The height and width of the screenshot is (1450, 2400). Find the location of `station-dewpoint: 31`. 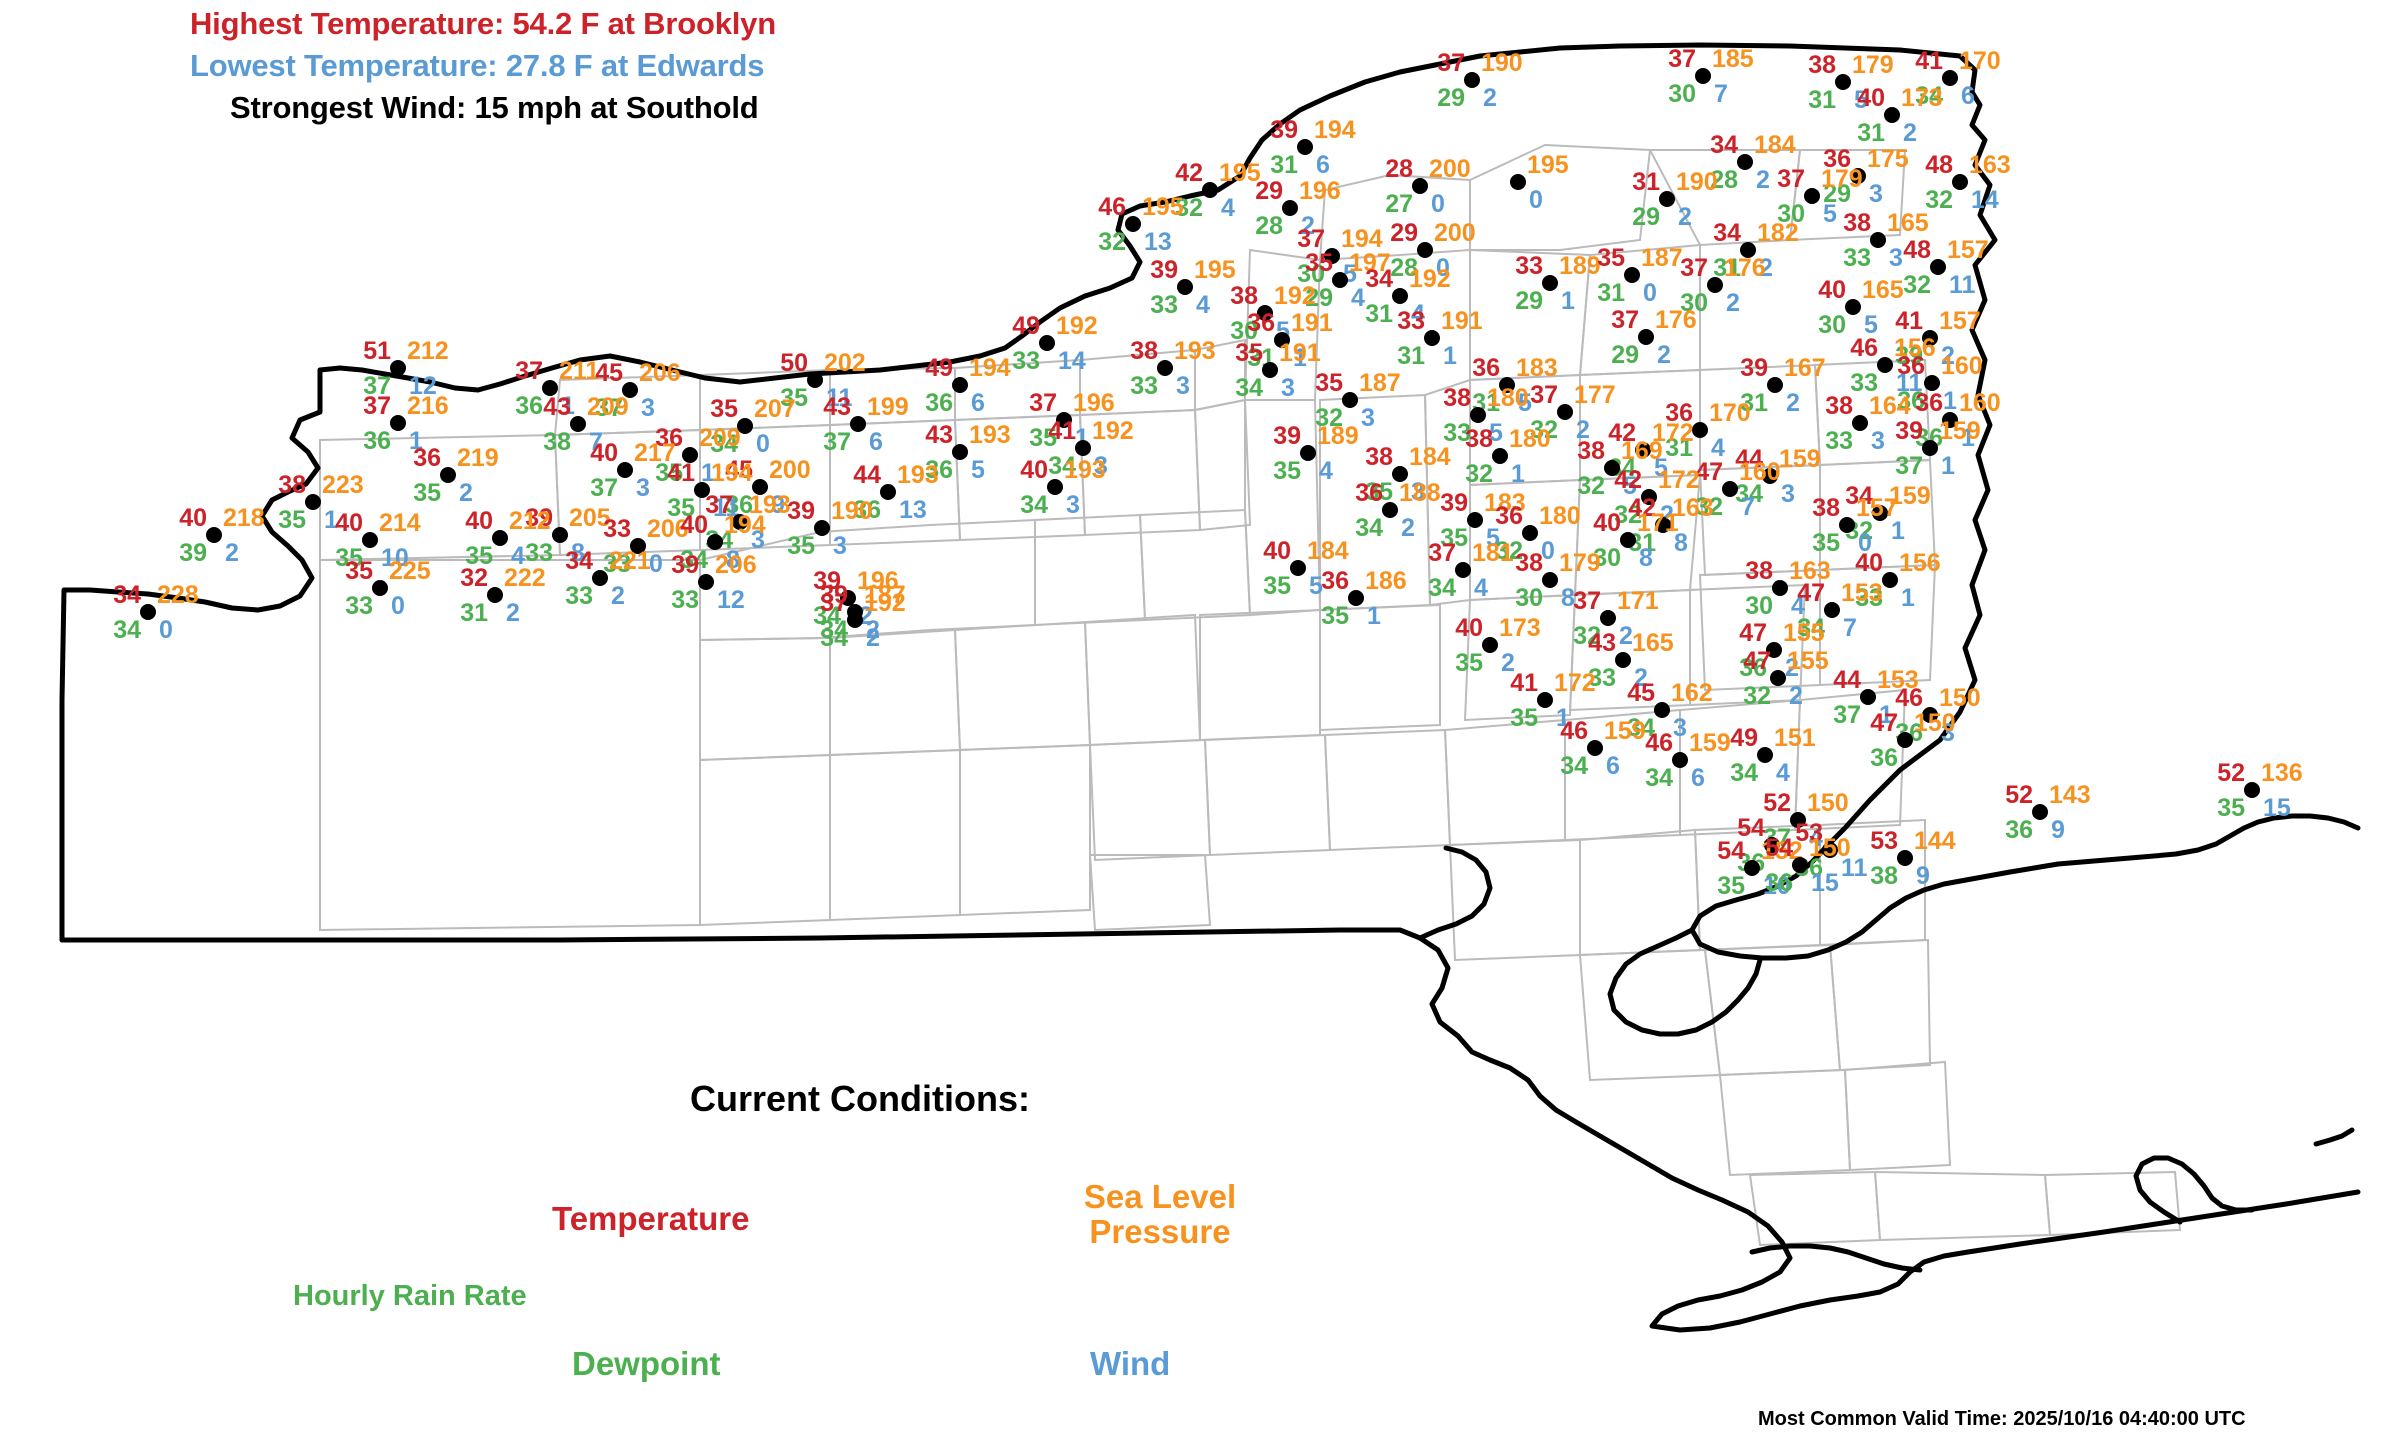

station-dewpoint: 31 is located at coordinates (1379, 314).